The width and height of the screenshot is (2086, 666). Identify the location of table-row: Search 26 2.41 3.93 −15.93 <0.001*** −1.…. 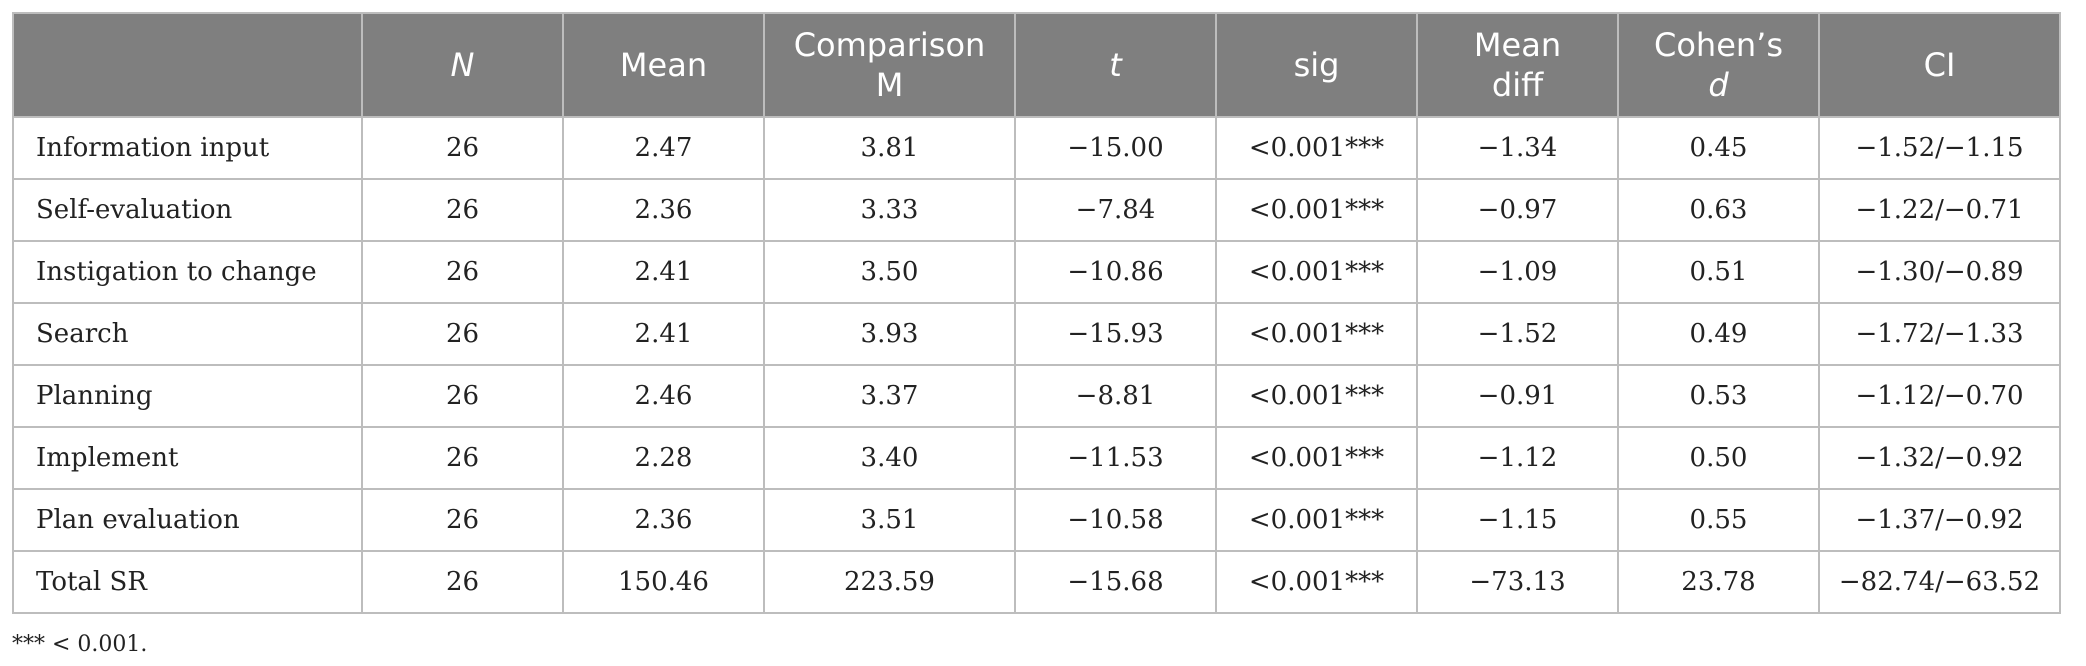
(1036, 334).